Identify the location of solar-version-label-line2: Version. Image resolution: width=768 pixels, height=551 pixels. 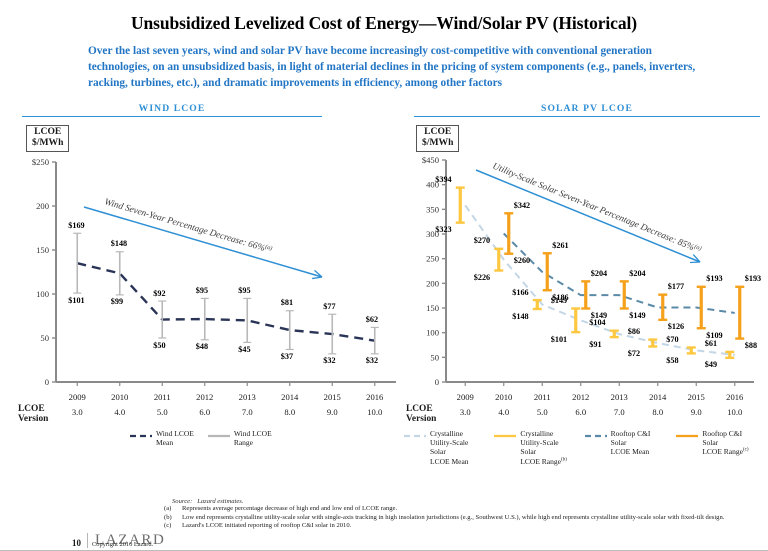
(421, 418).